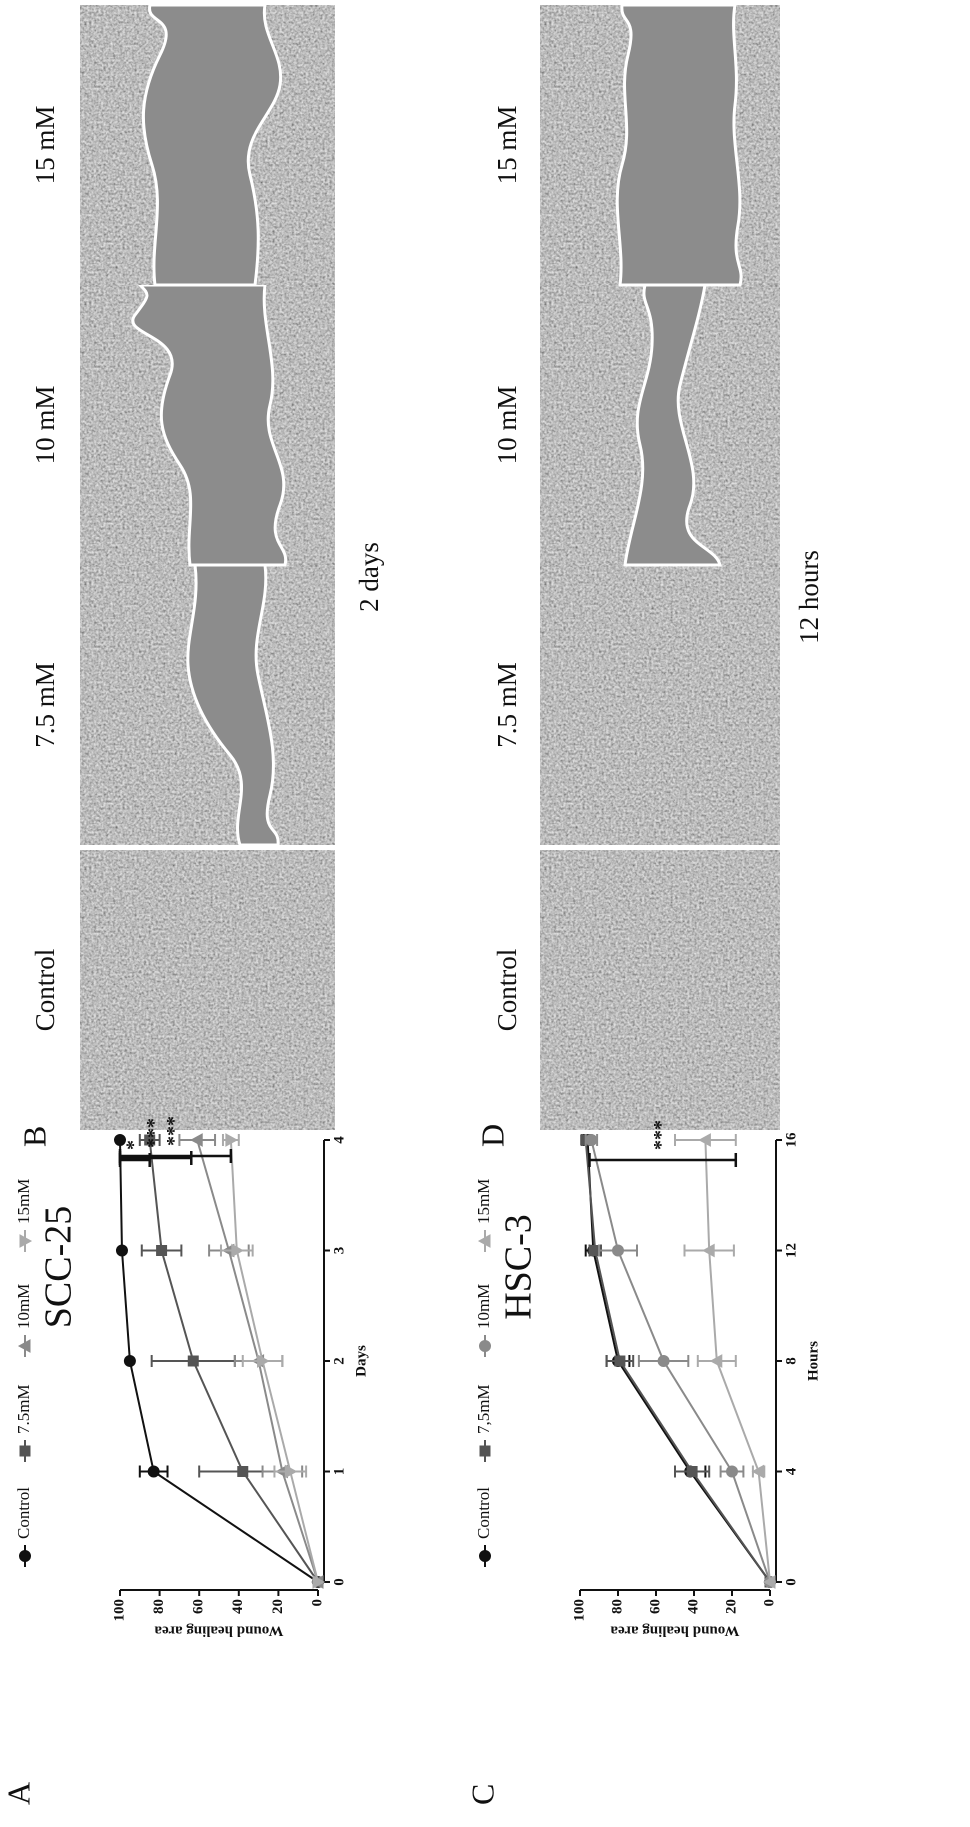  What do you see at coordinates (34, 1136) in the screenshot?
I see `panel-label: B` at bounding box center [34, 1136].